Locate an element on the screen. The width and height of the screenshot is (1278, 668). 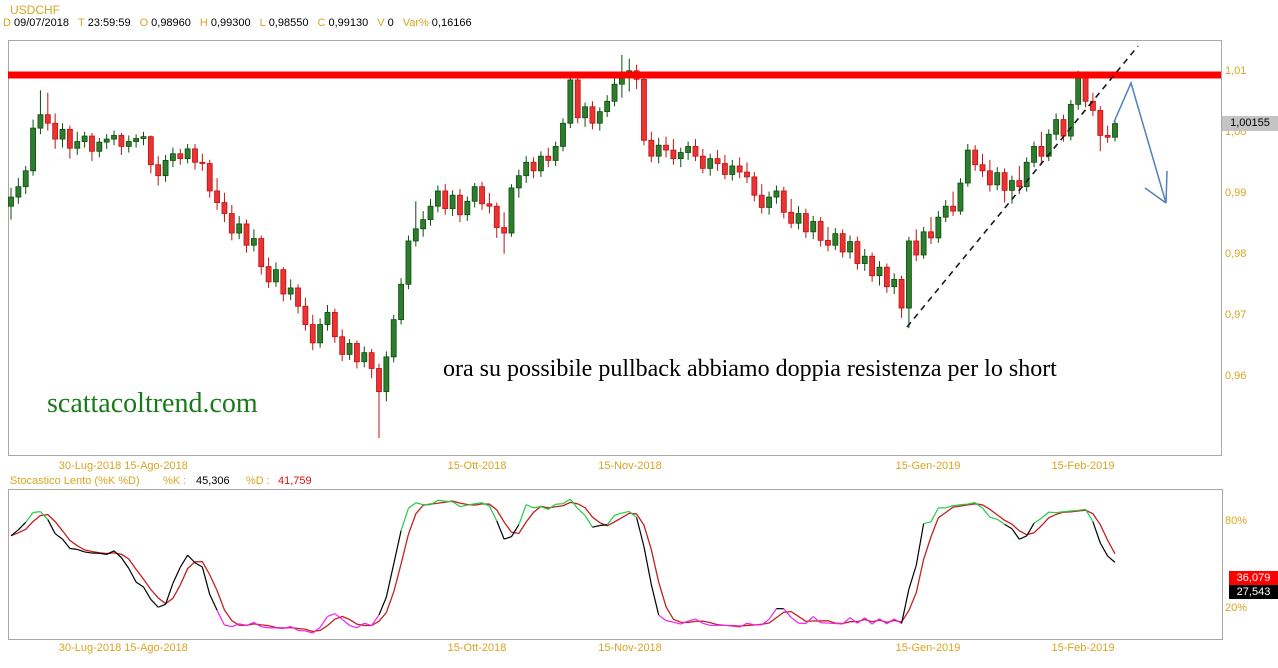
price-tick-label: 0,99 is located at coordinates (1236, 193).